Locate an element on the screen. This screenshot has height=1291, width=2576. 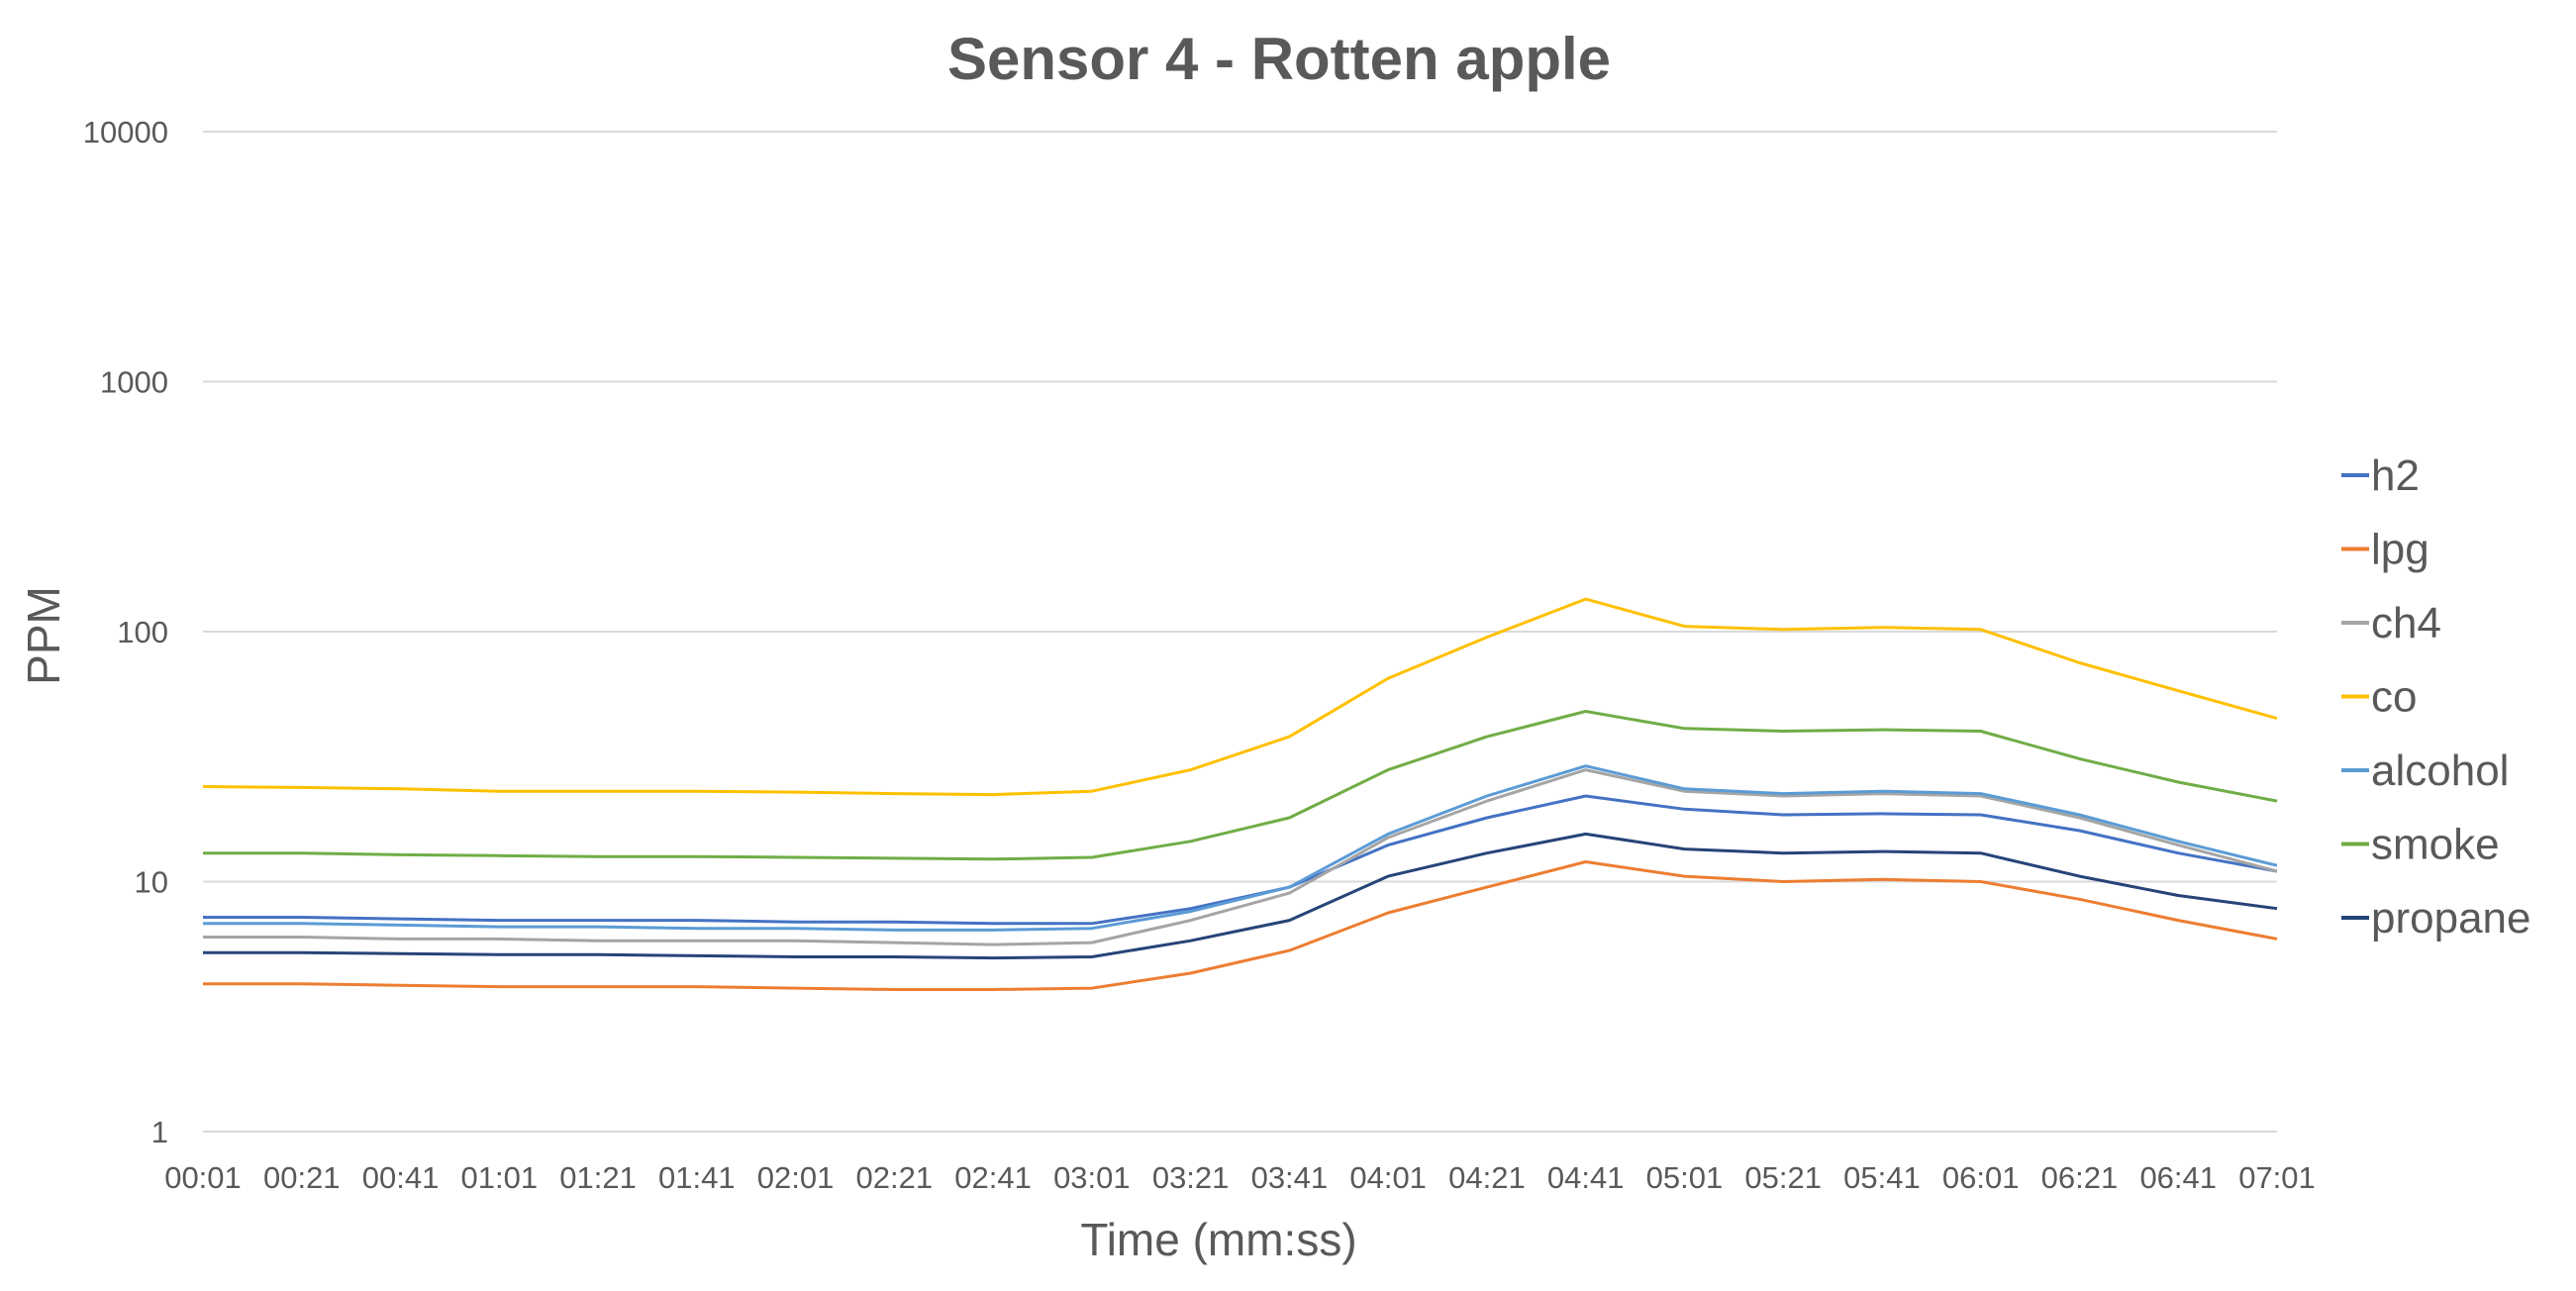
legend: h2 lpg ch4 co alcohol smoke propane is located at coordinates (2435, 697).